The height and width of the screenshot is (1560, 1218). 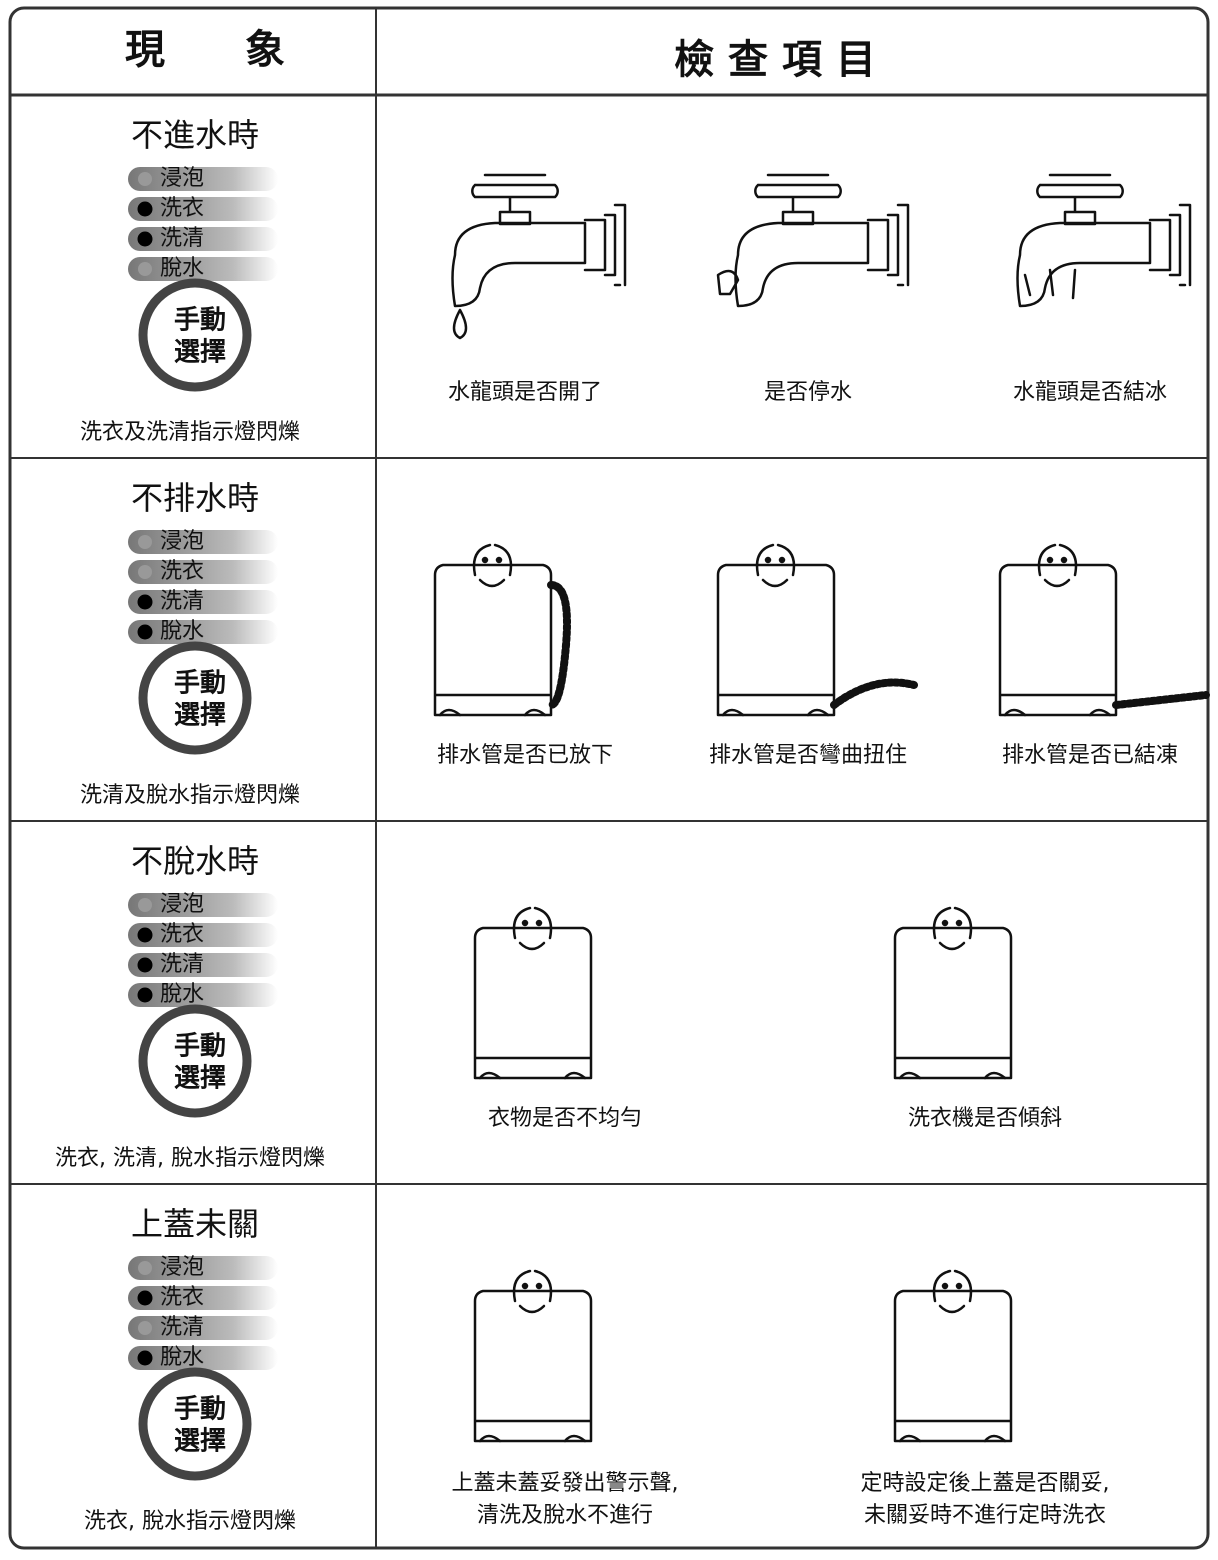 I want to click on check-caption: 定時設定後上蓋是否關妥,, so click(x=985, y=1483).